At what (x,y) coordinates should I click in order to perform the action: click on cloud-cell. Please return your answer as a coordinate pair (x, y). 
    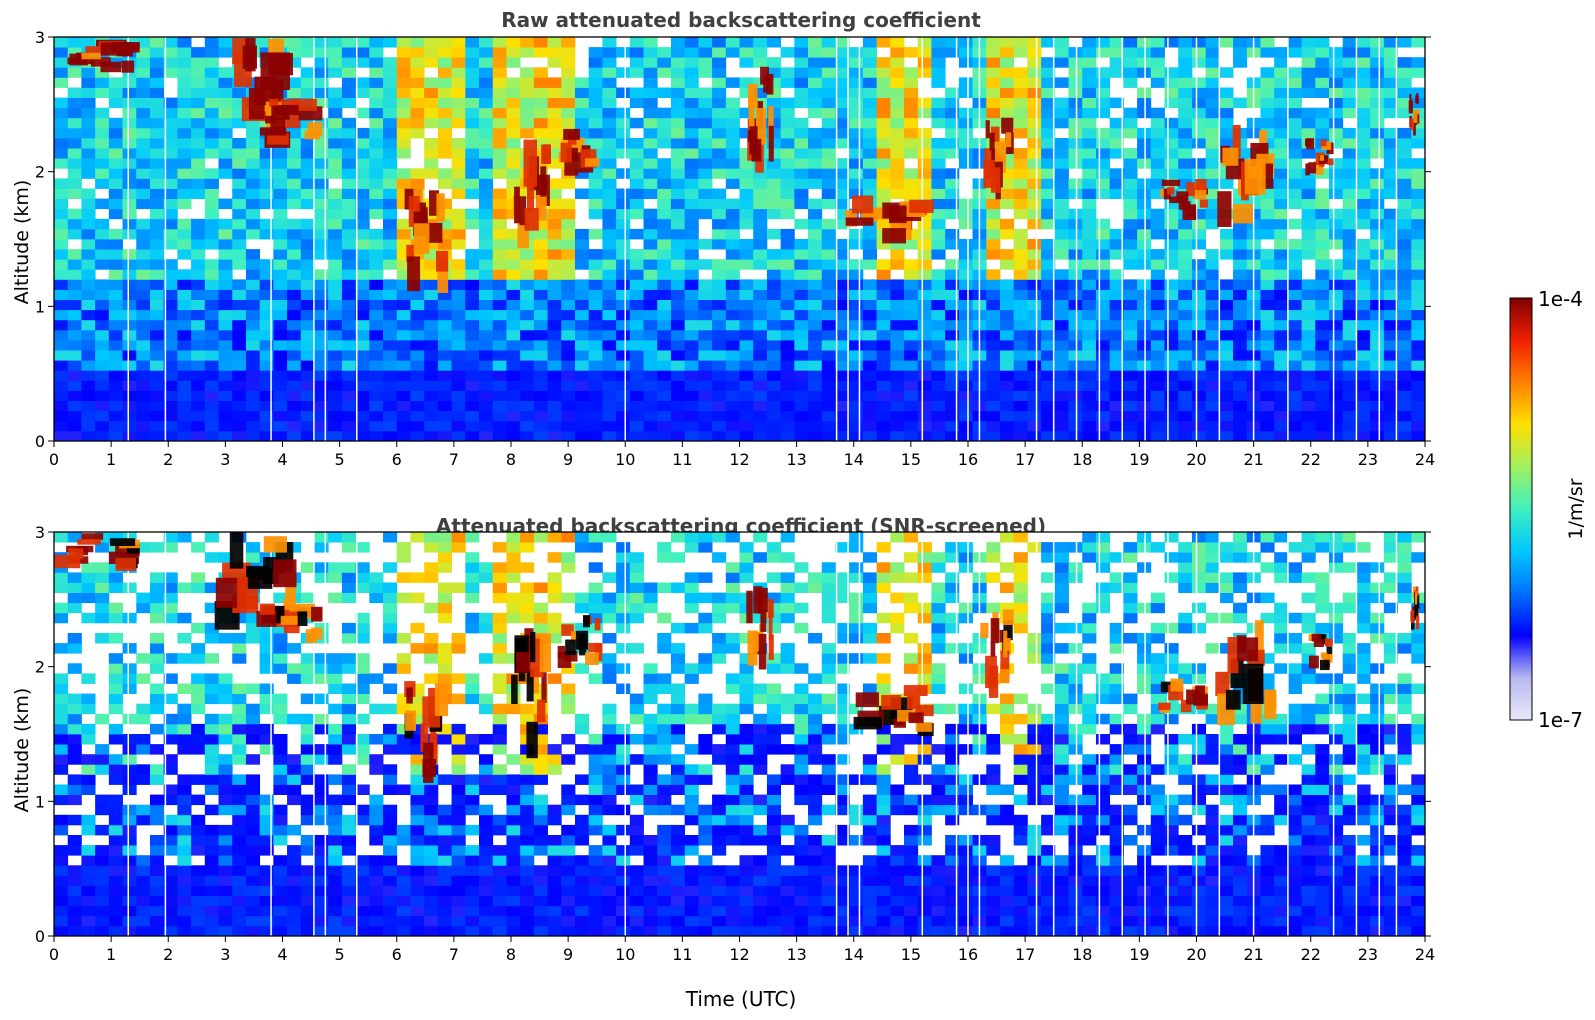
    Looking at the image, I should click on (274, 102).